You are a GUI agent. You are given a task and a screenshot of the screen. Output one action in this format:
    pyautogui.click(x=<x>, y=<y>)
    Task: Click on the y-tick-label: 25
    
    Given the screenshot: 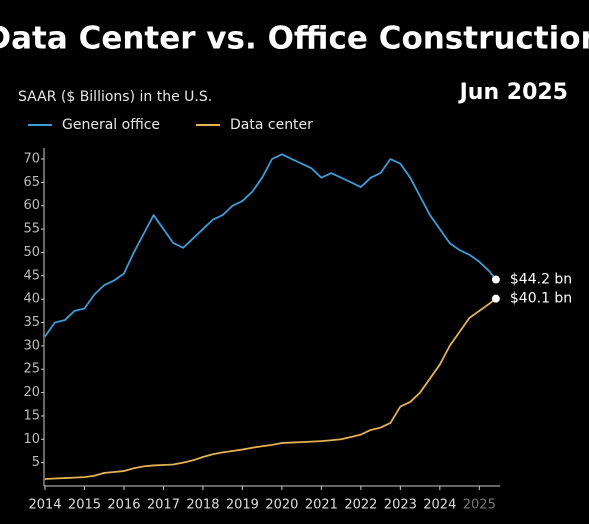 What is the action you would take?
    pyautogui.click(x=31, y=369)
    